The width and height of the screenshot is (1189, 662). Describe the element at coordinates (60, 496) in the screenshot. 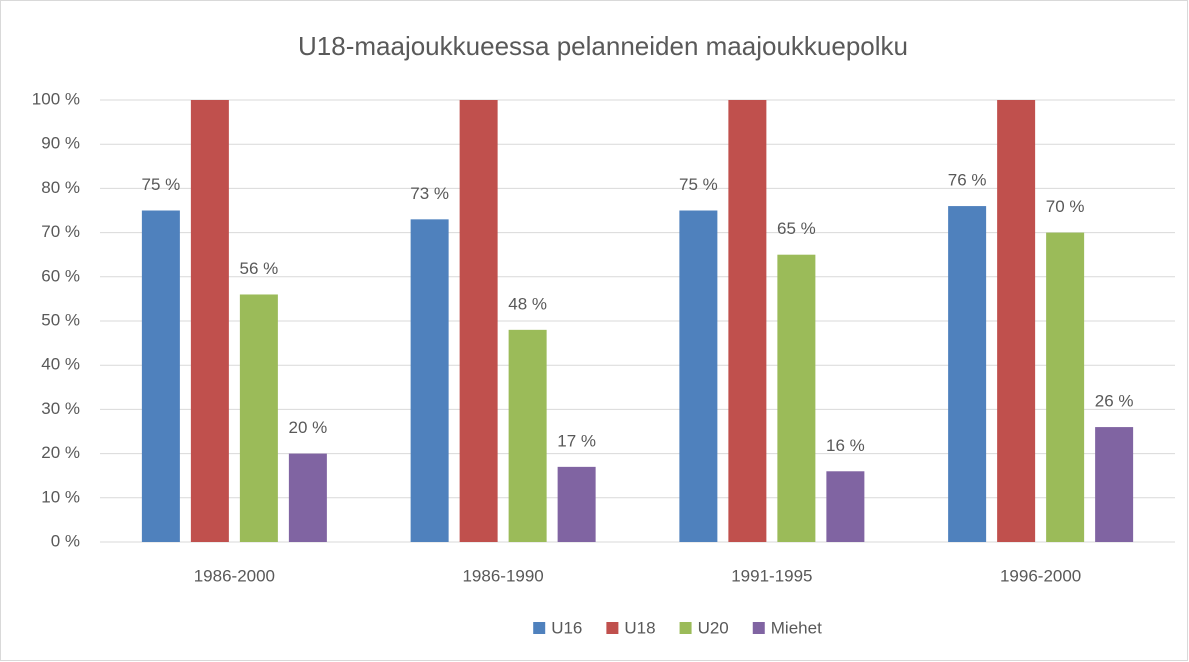

I see `y-tick-label: 10 %` at that location.